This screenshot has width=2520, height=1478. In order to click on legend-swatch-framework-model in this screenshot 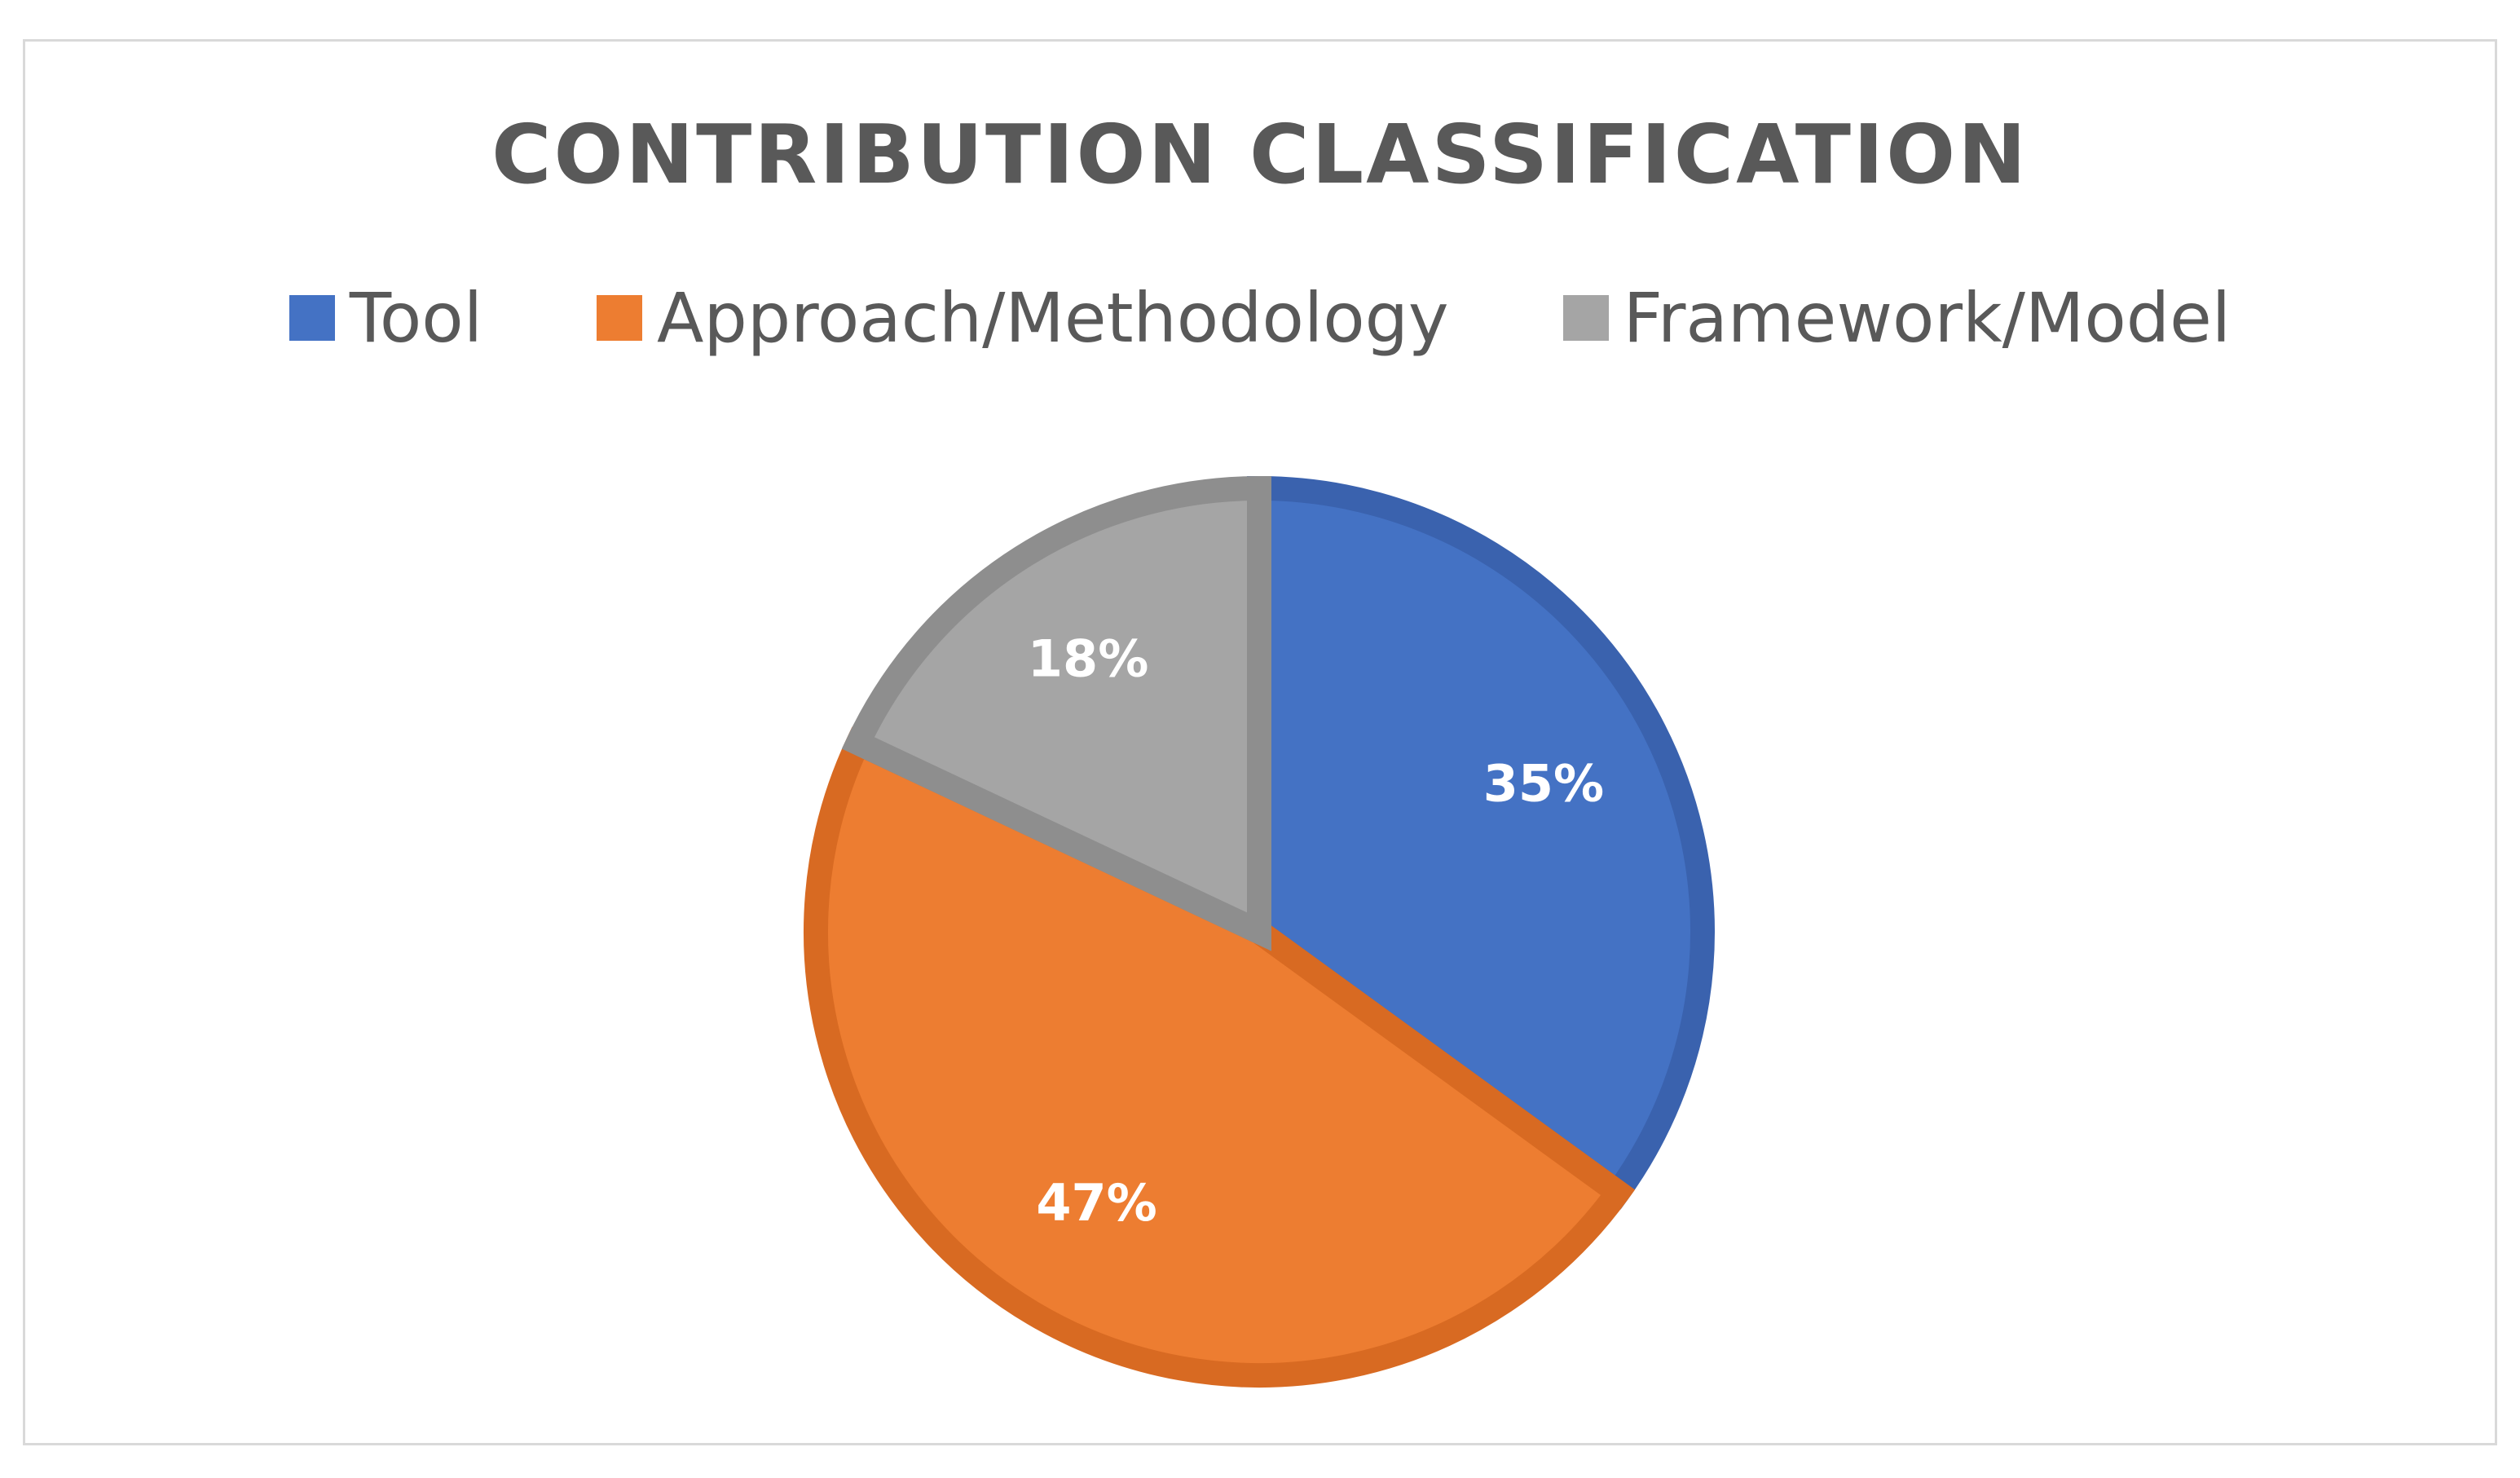, I will do `click(1585, 318)`.